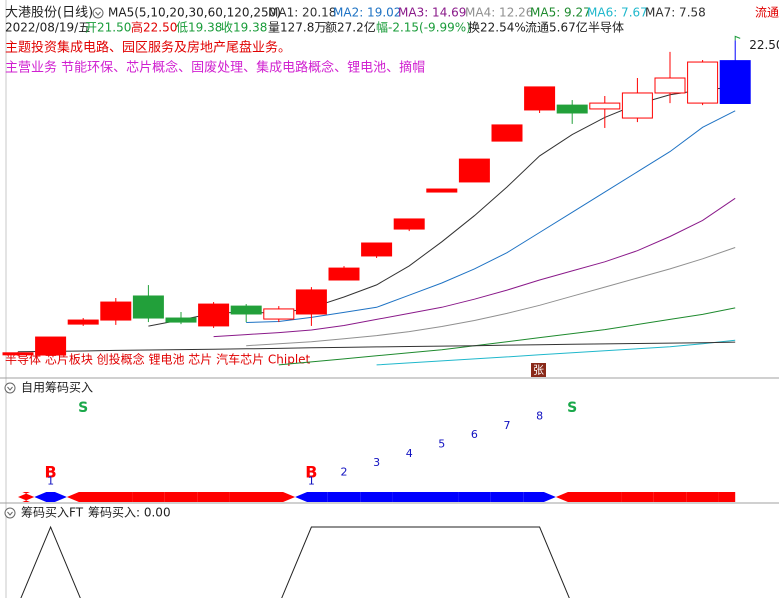 This screenshot has height=598, width=779. What do you see at coordinates (129, 513) in the screenshot?
I see `panel-legend: 筹码买入: 0.00` at bounding box center [129, 513].